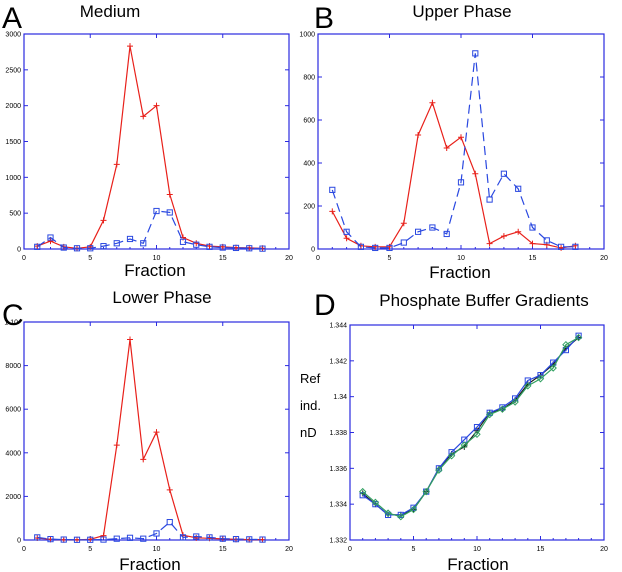 Image resolution: width=622 pixels, height=572 pixels. Describe the element at coordinates (338, 469) in the screenshot. I see `y-tick-label: 1.336` at that location.